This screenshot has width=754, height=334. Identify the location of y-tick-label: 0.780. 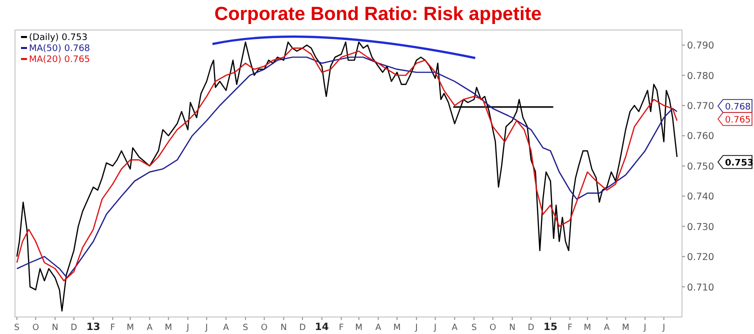
(700, 76).